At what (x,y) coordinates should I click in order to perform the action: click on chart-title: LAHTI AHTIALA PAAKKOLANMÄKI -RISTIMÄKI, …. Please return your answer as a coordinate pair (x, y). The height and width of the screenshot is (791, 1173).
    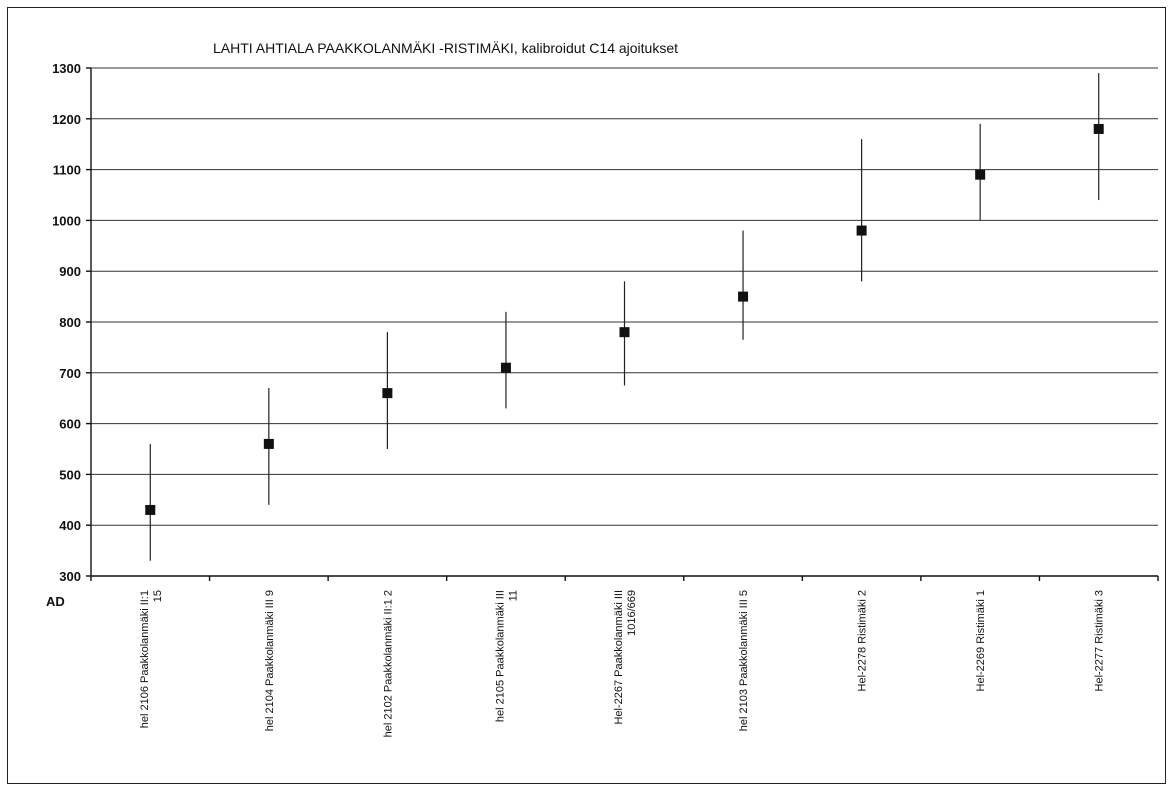
    Looking at the image, I should click on (445, 48).